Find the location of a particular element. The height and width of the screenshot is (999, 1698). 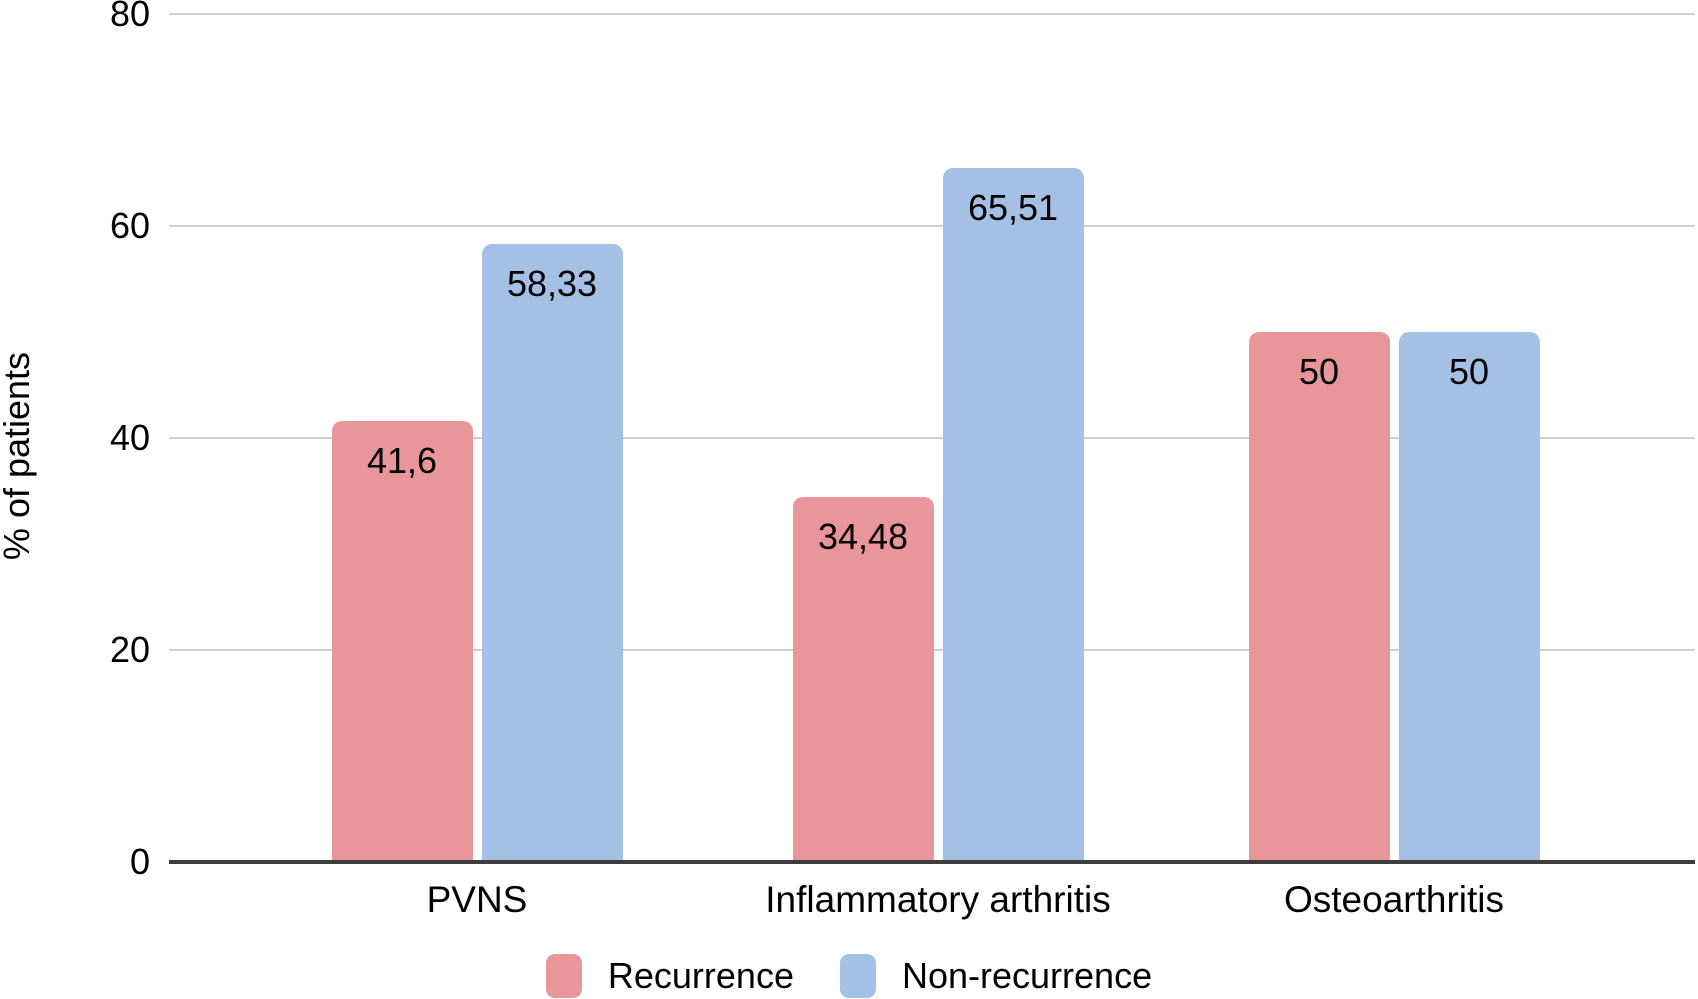

x-axis-line is located at coordinates (932, 862).